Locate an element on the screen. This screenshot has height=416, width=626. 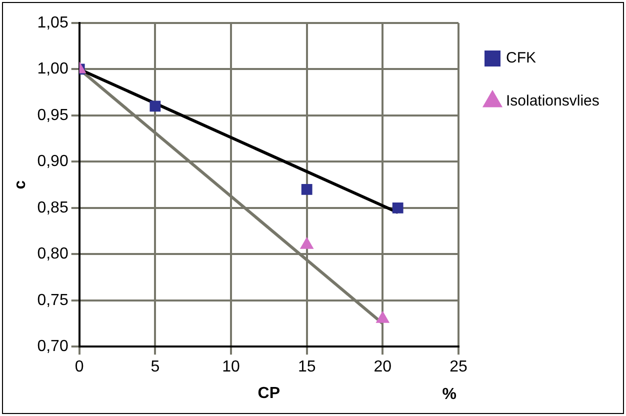
y-tick-label: 1,05 is located at coordinates (52, 23).